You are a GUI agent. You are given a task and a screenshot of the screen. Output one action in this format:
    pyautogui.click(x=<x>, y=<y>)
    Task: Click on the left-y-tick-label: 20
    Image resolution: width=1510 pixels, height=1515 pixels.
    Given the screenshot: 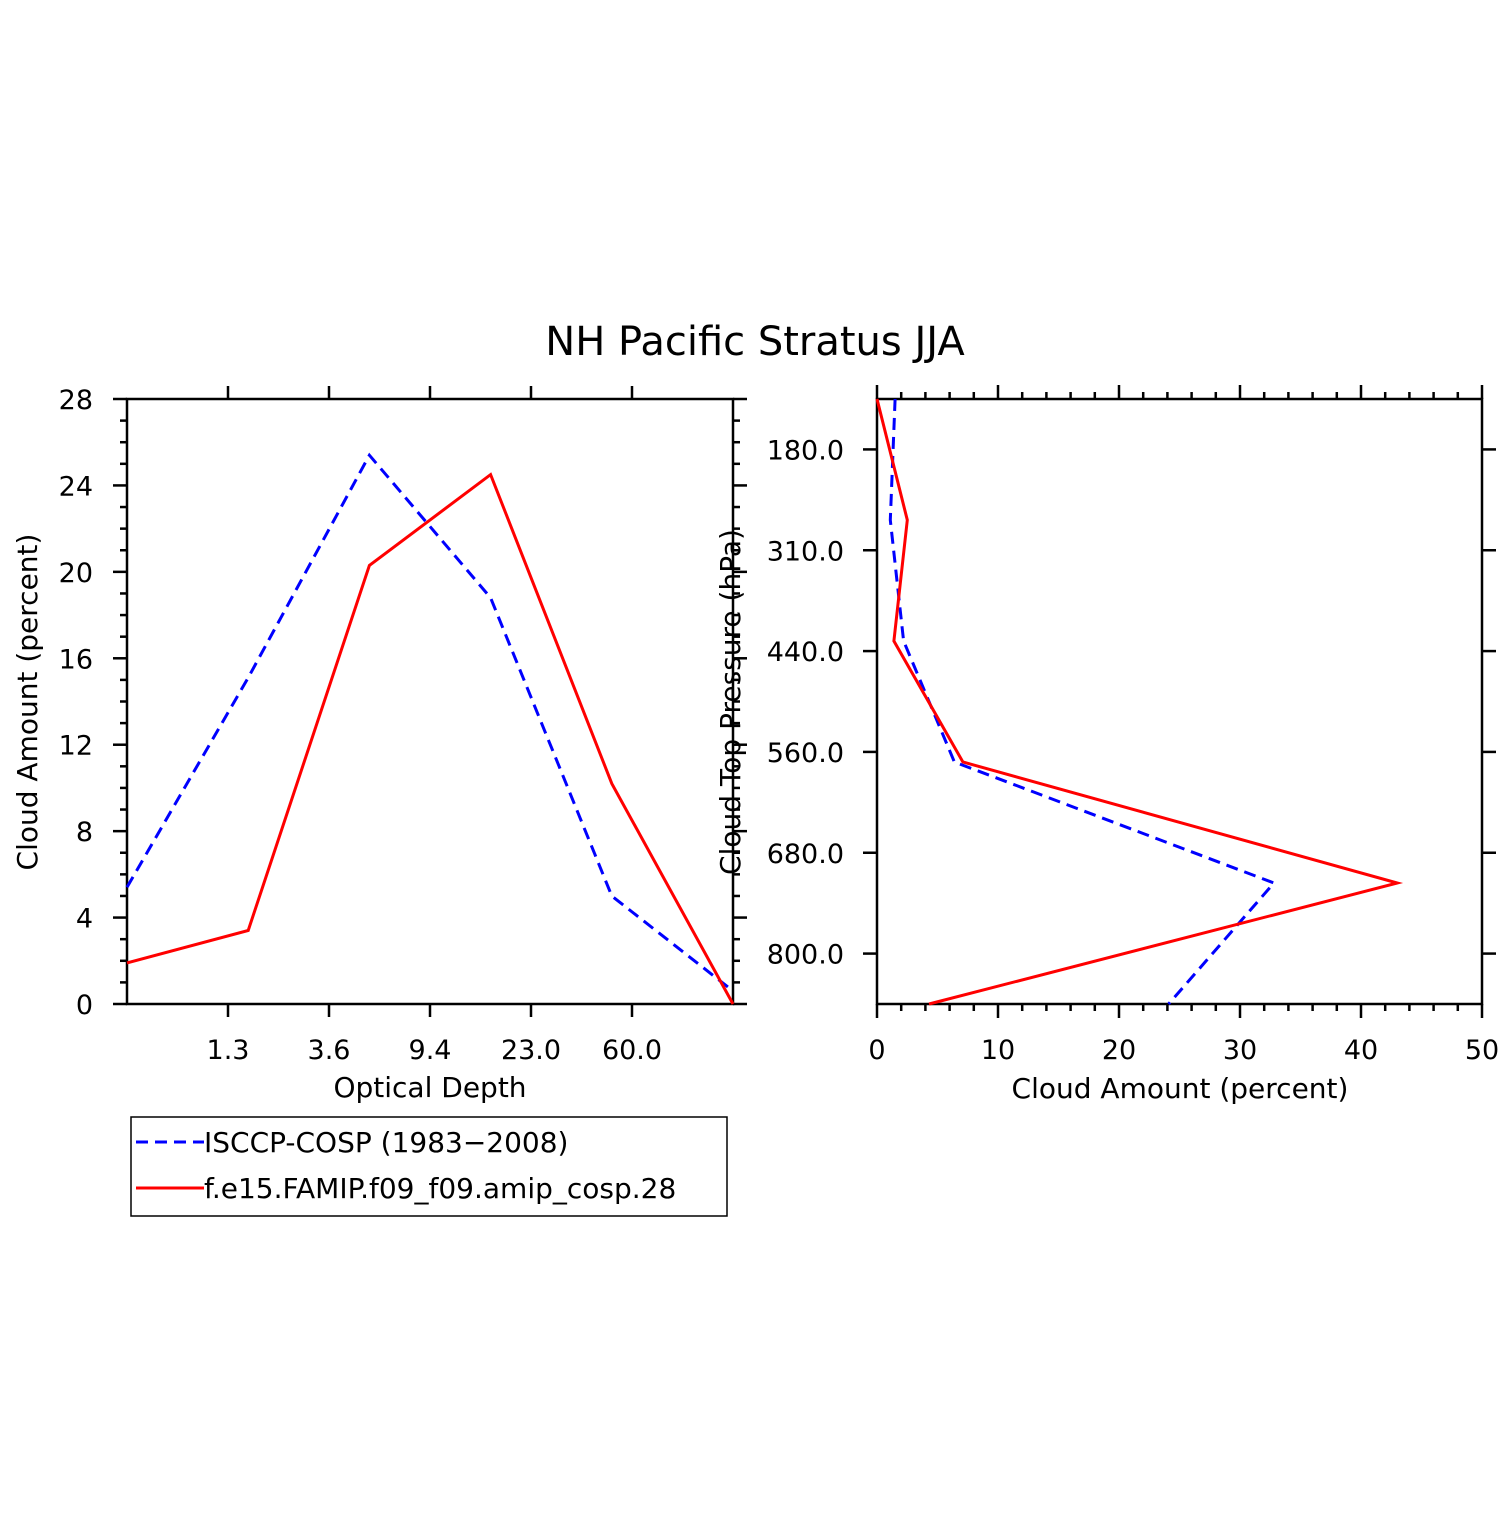 What is the action you would take?
    pyautogui.click(x=76, y=573)
    